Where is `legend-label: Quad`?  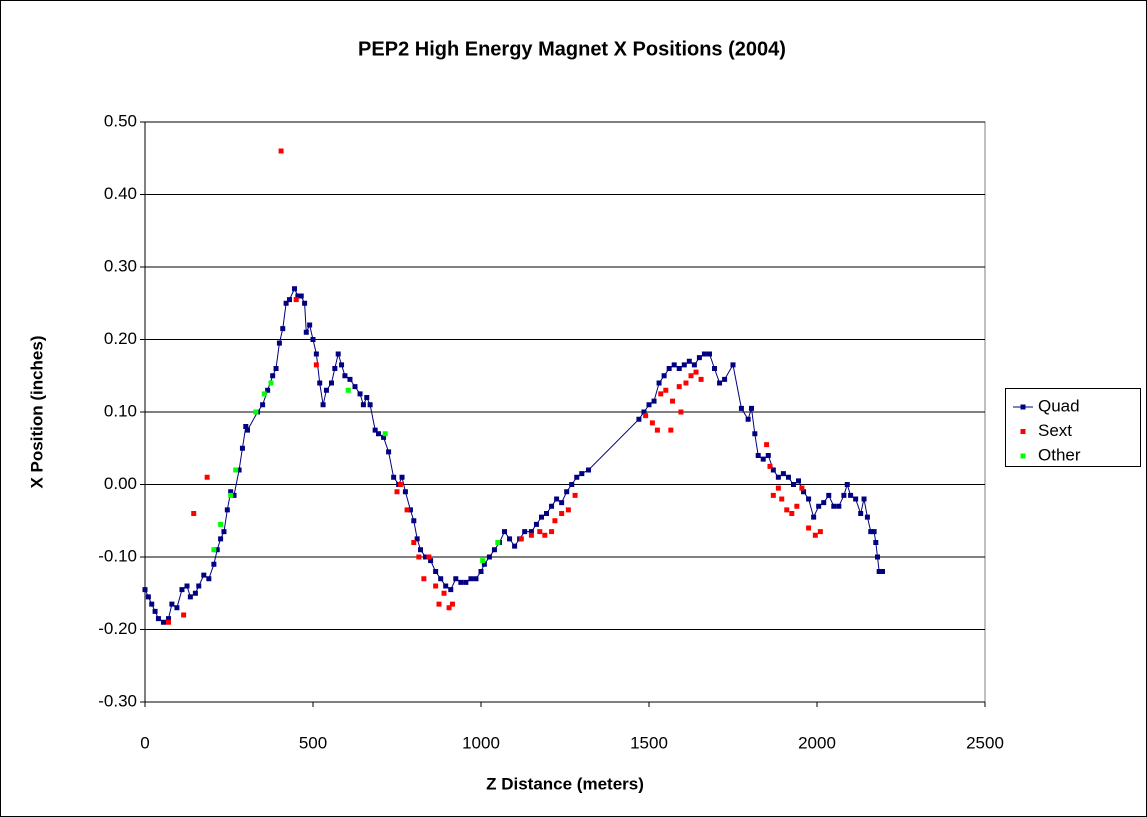 legend-label: Quad is located at coordinates (1059, 405).